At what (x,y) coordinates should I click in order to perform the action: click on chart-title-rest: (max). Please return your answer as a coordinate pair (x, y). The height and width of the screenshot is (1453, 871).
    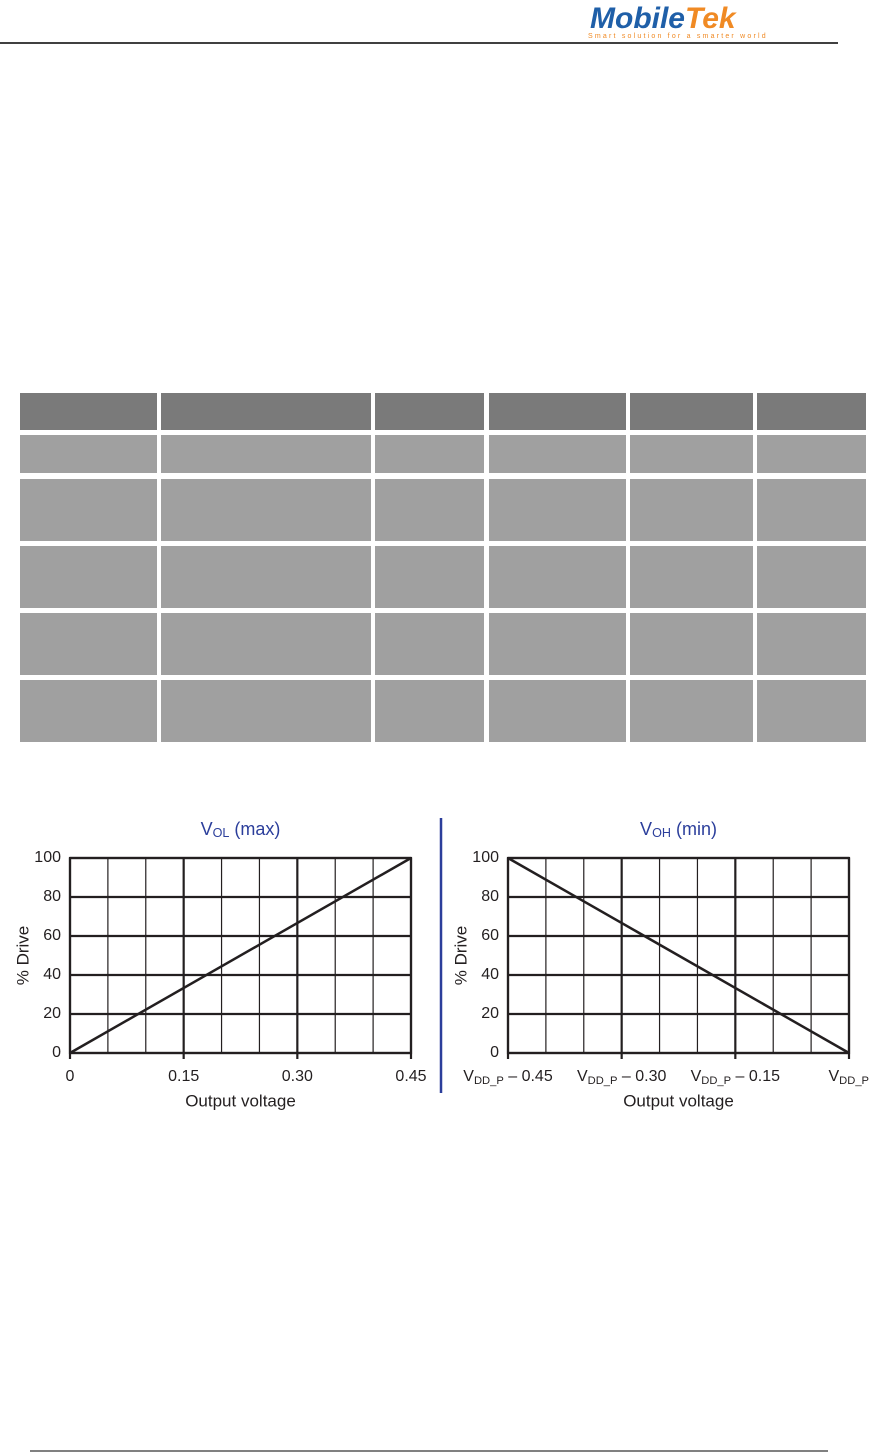
    Looking at the image, I should click on (254, 829).